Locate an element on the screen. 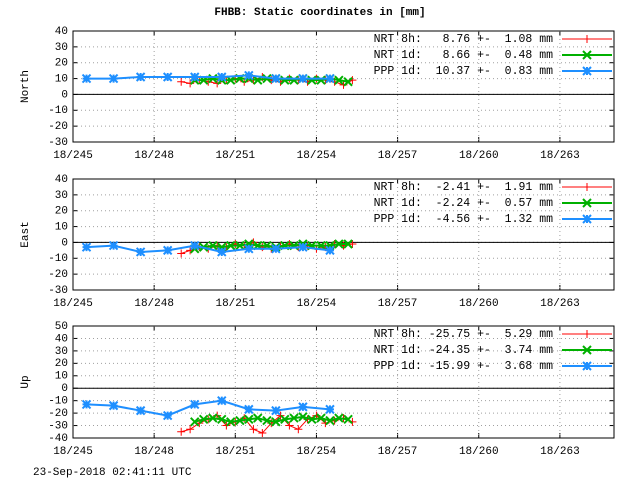  y-tick-label: 30 is located at coordinates (61, 352).